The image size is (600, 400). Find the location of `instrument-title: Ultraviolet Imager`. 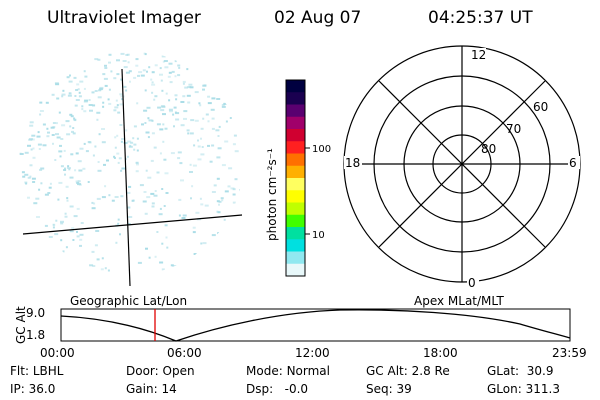

instrument-title: Ultraviolet Imager is located at coordinates (124, 18).